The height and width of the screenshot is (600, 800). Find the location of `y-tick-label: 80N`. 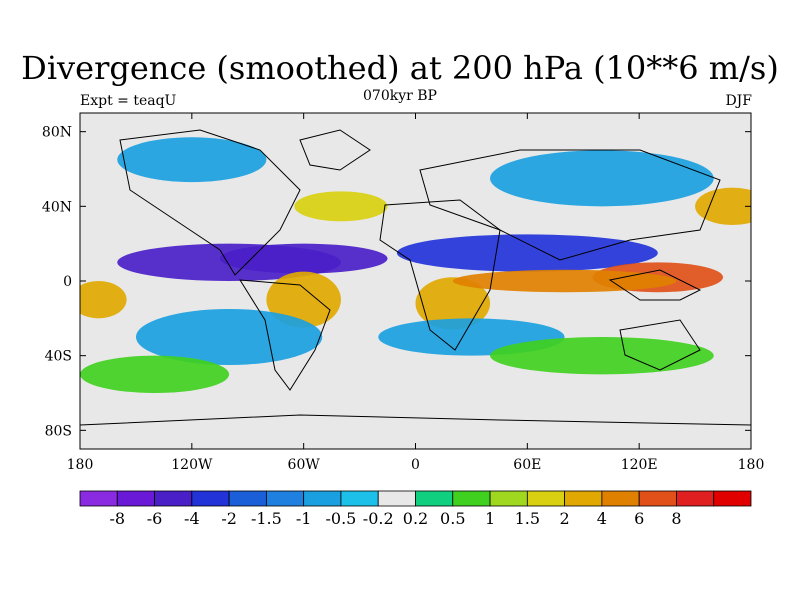

y-tick-label: 80N is located at coordinates (57, 133).